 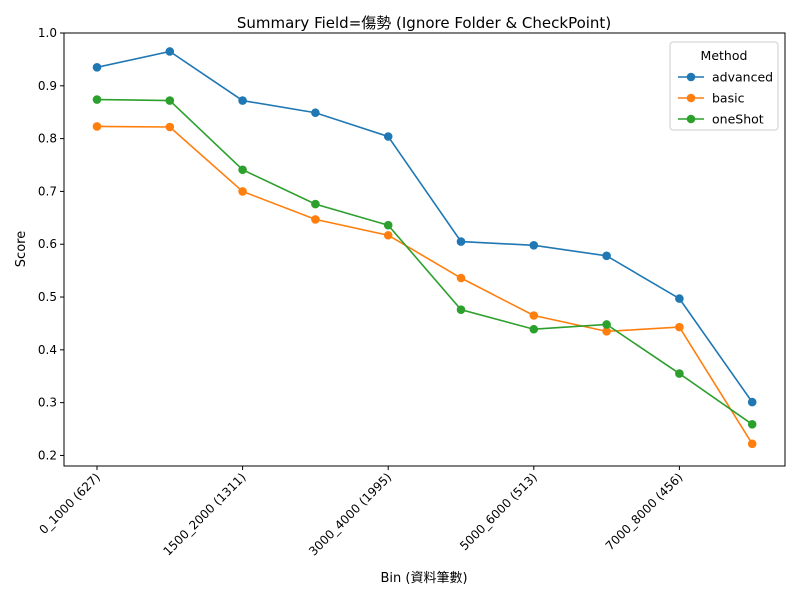 What do you see at coordinates (47, 350) in the screenshot?
I see `y-tick-label: 0.4` at bounding box center [47, 350].